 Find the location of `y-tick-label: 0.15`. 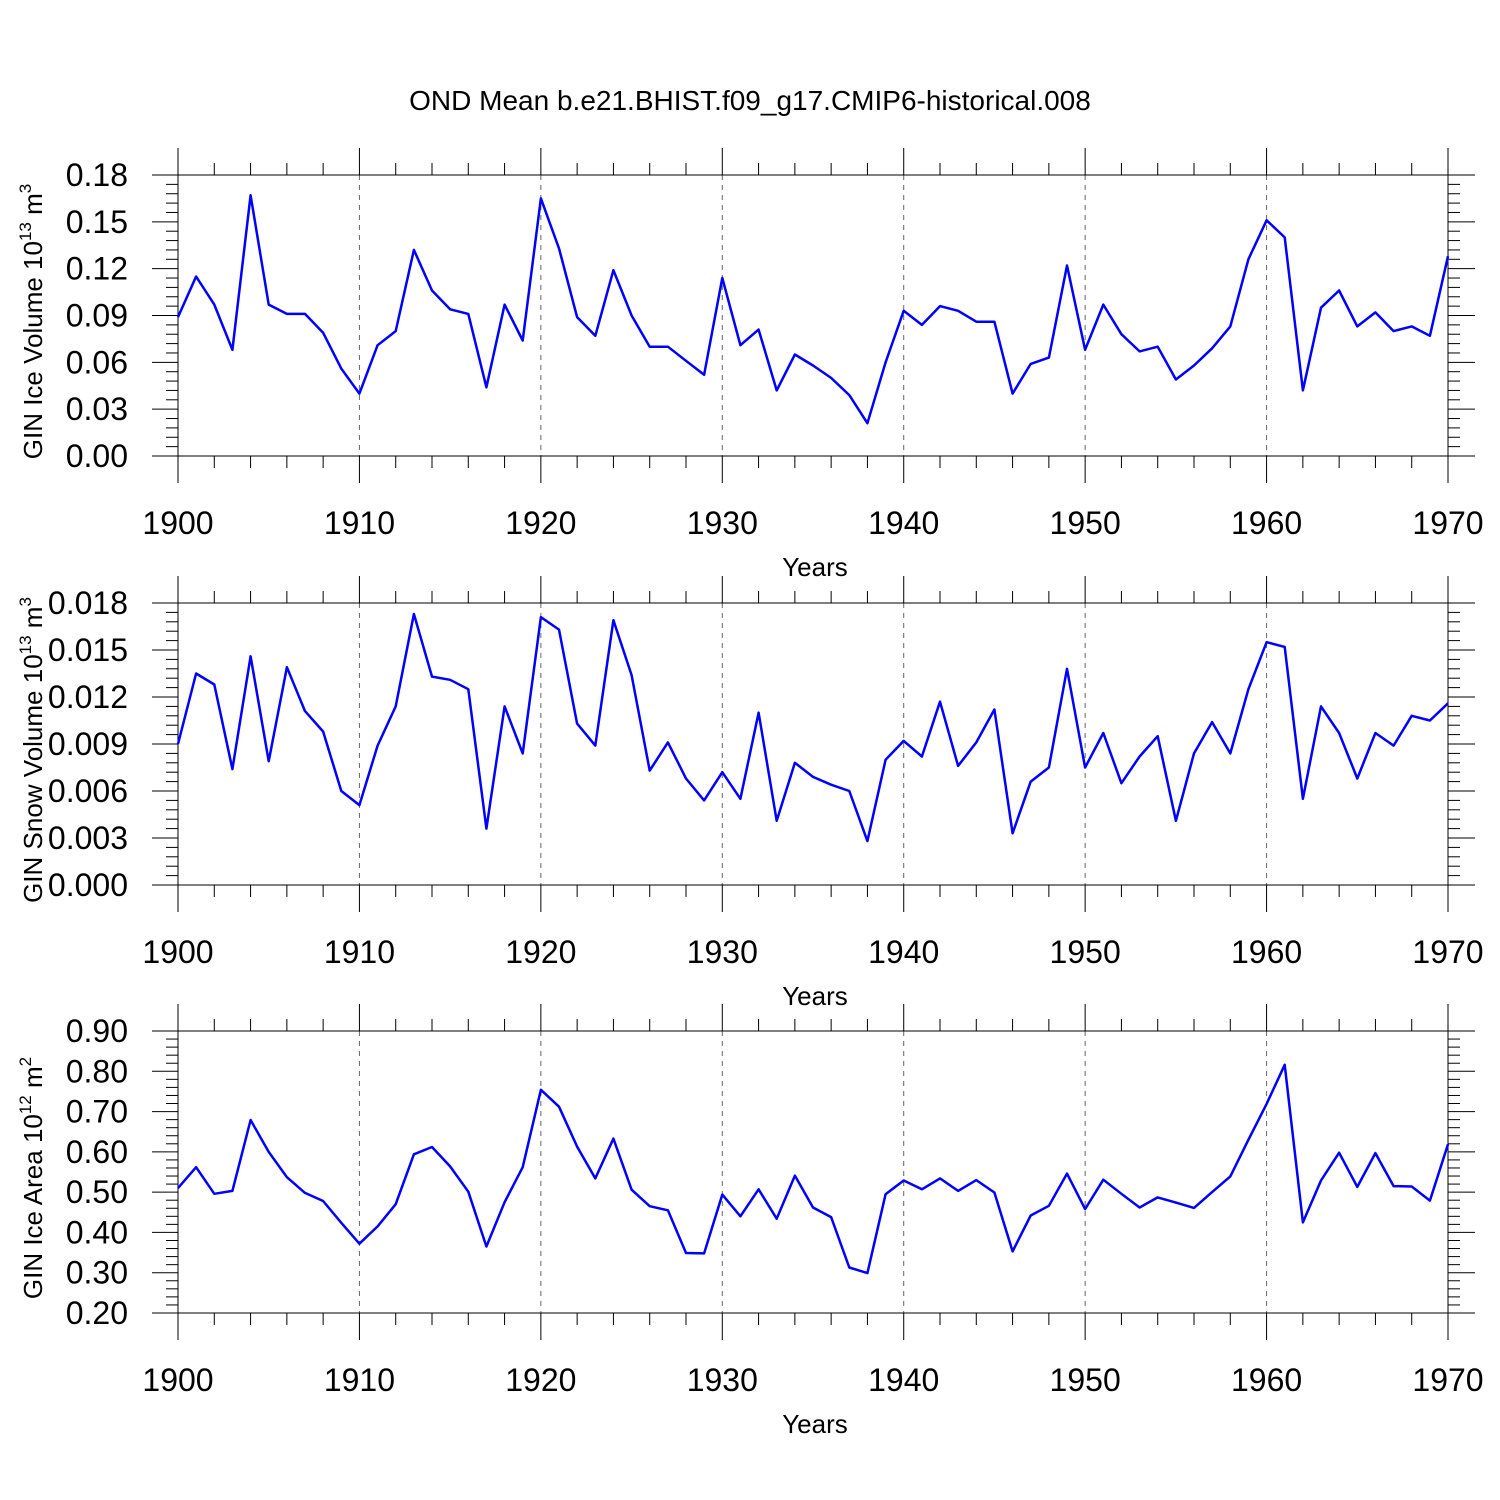

y-tick-label: 0.15 is located at coordinates (97, 222).